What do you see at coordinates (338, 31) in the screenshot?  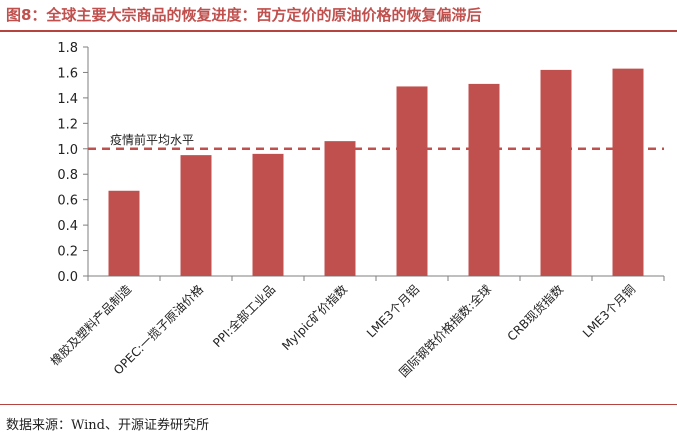 I see `title-underline` at bounding box center [338, 31].